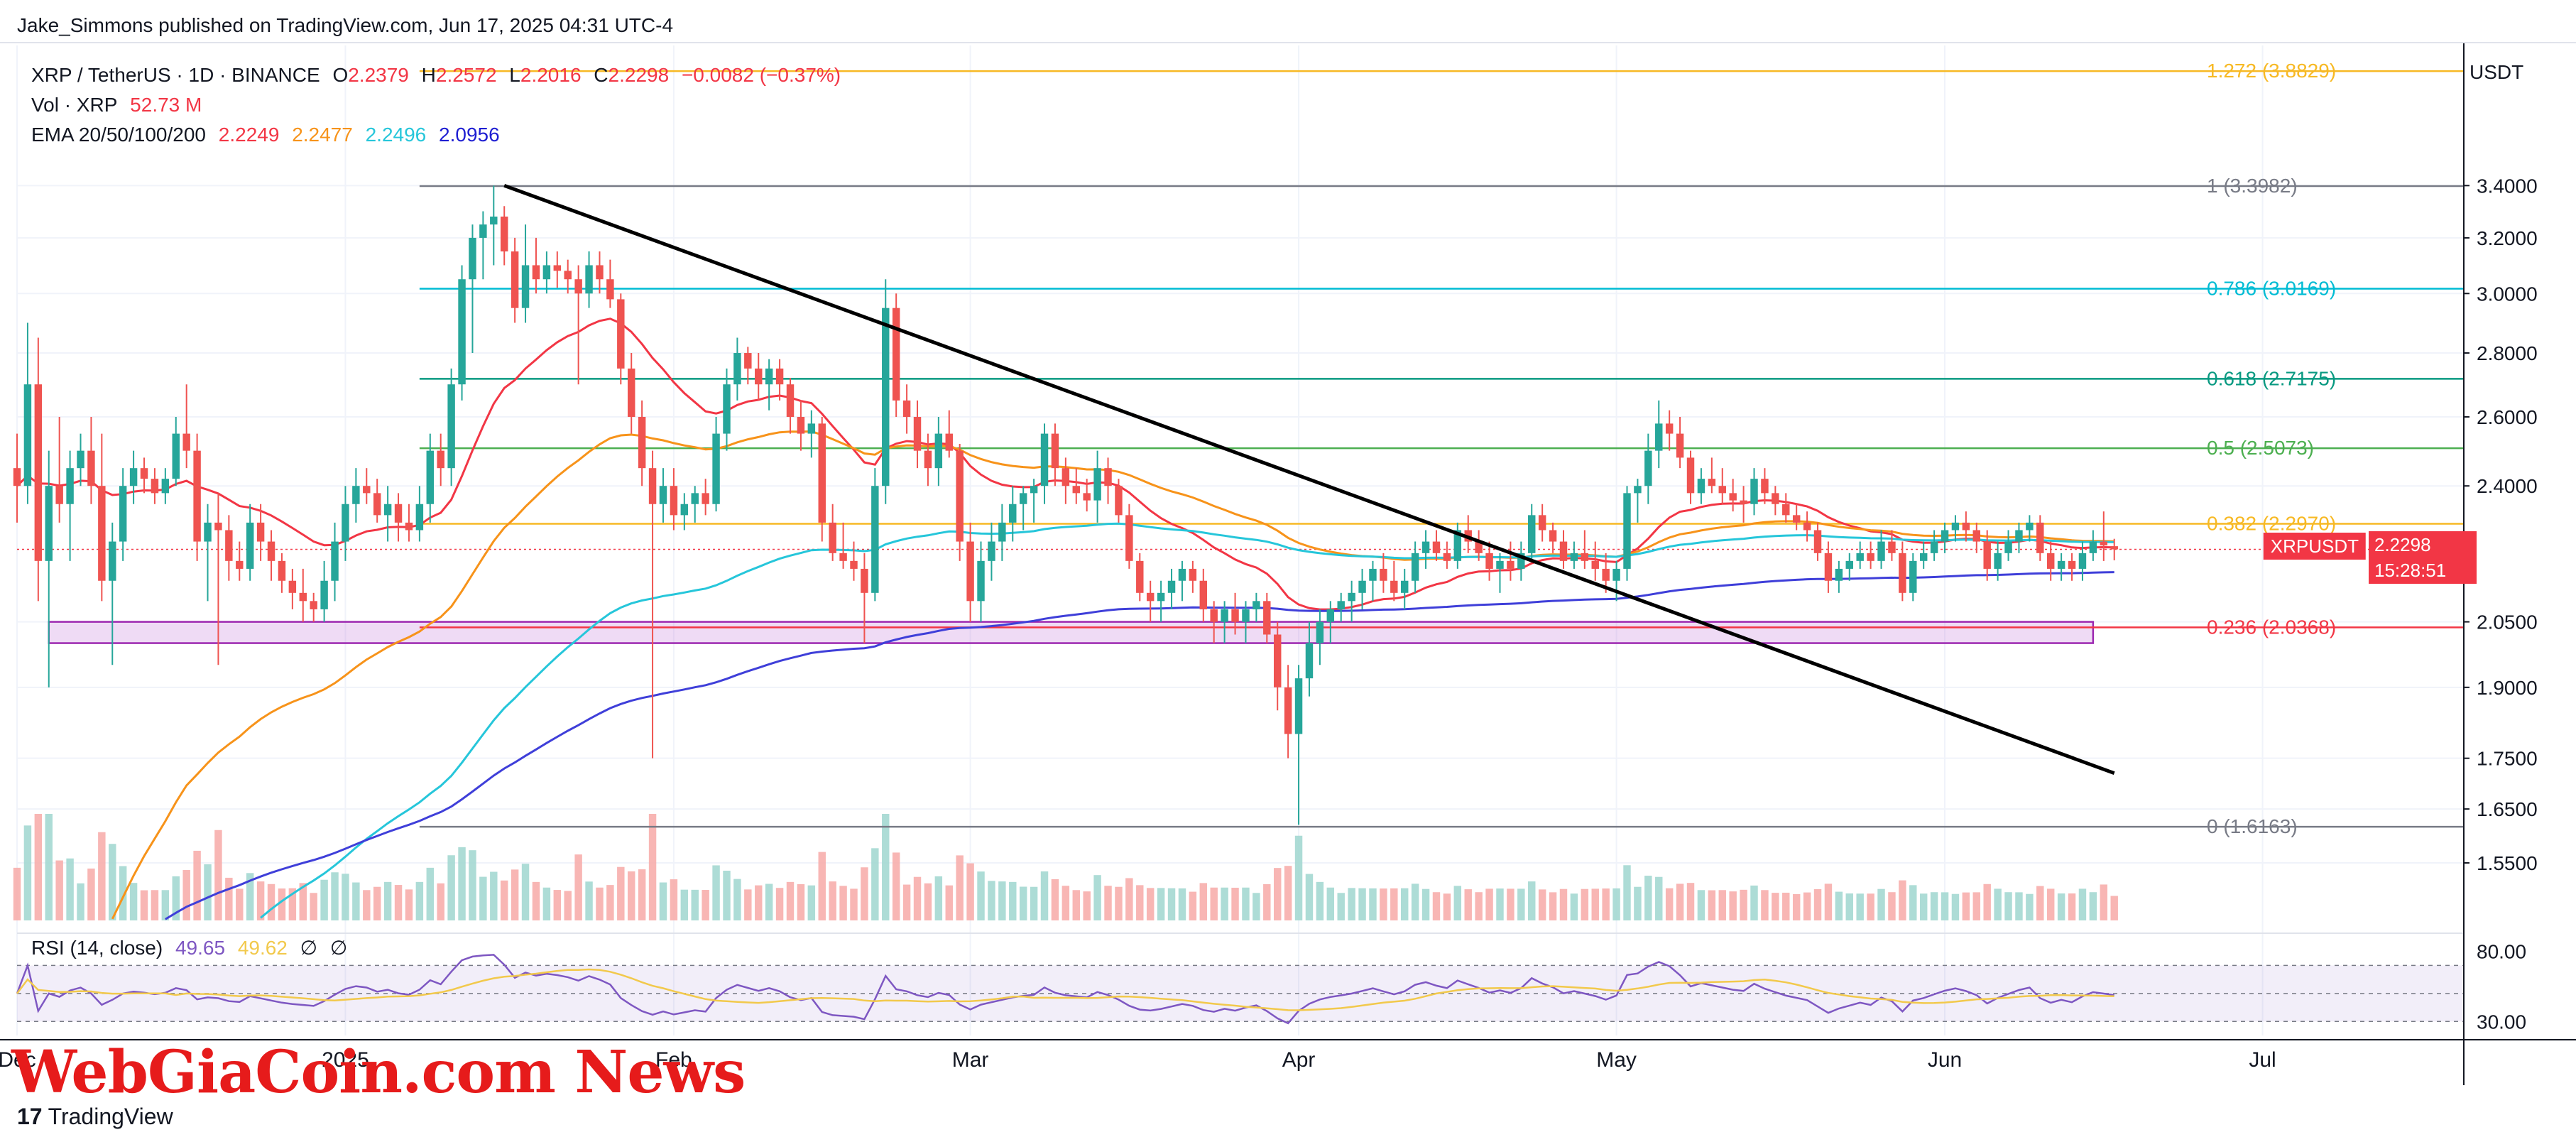  I want to click on tradingview-logo: 17 TradingView, so click(95, 1117).